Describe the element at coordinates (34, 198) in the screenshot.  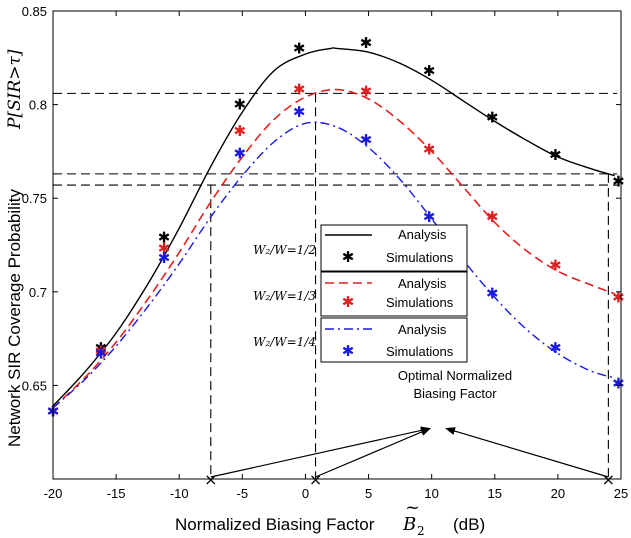
I see `y-tick-label: 0.75` at that location.